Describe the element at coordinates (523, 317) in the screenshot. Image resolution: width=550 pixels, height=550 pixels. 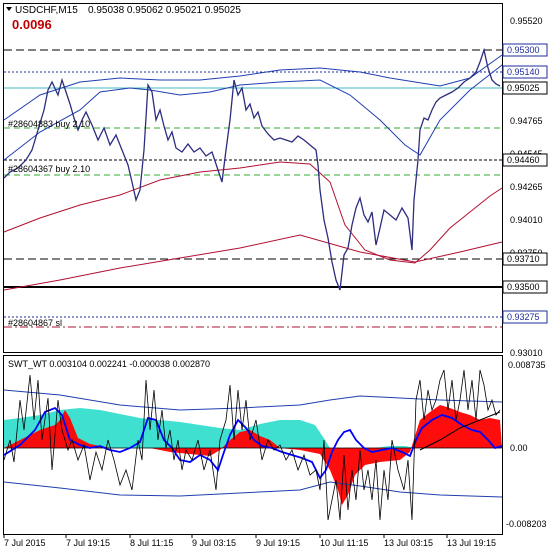
I see `level-label: 0.93275` at that location.